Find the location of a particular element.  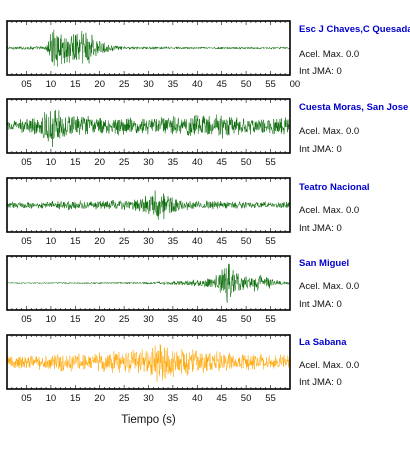

acel-value-3: 0.0 is located at coordinates (353, 210).